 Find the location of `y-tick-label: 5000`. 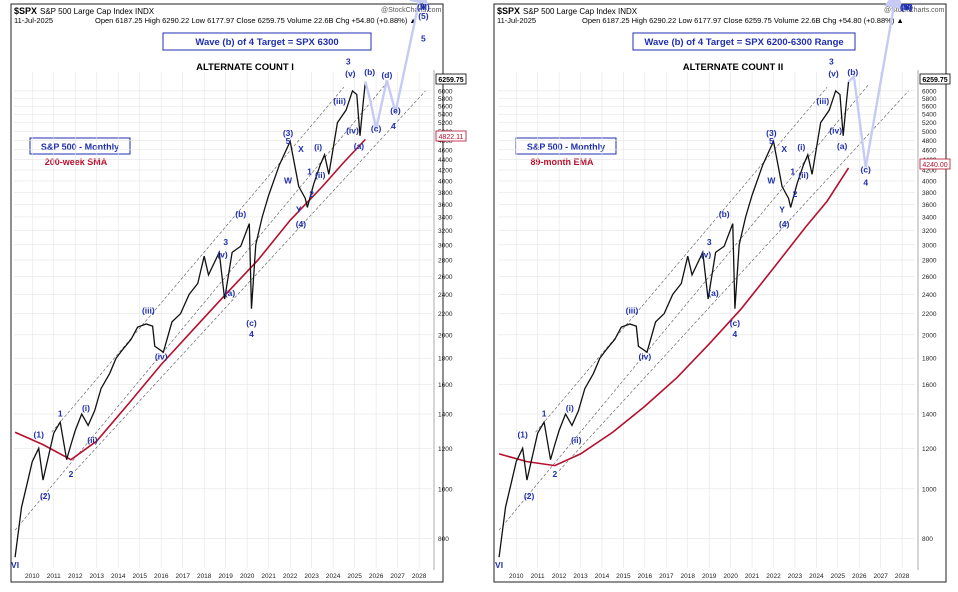

y-tick-label: 5000 is located at coordinates (929, 132).